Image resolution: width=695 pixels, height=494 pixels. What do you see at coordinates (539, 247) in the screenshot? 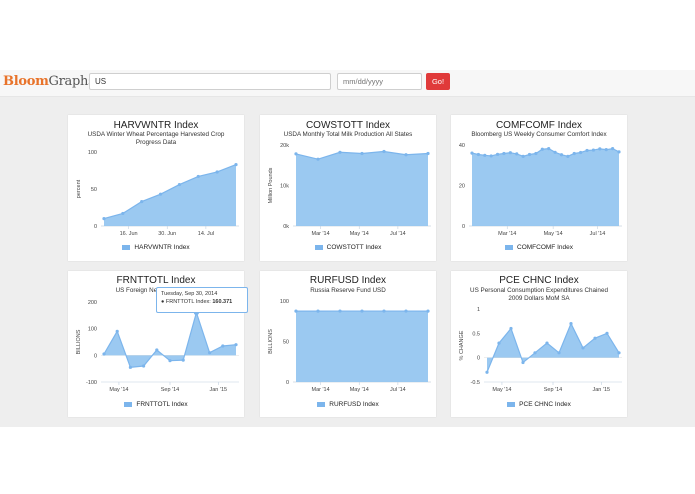
I see `chart-legend: COMFCOMF Index` at bounding box center [539, 247].